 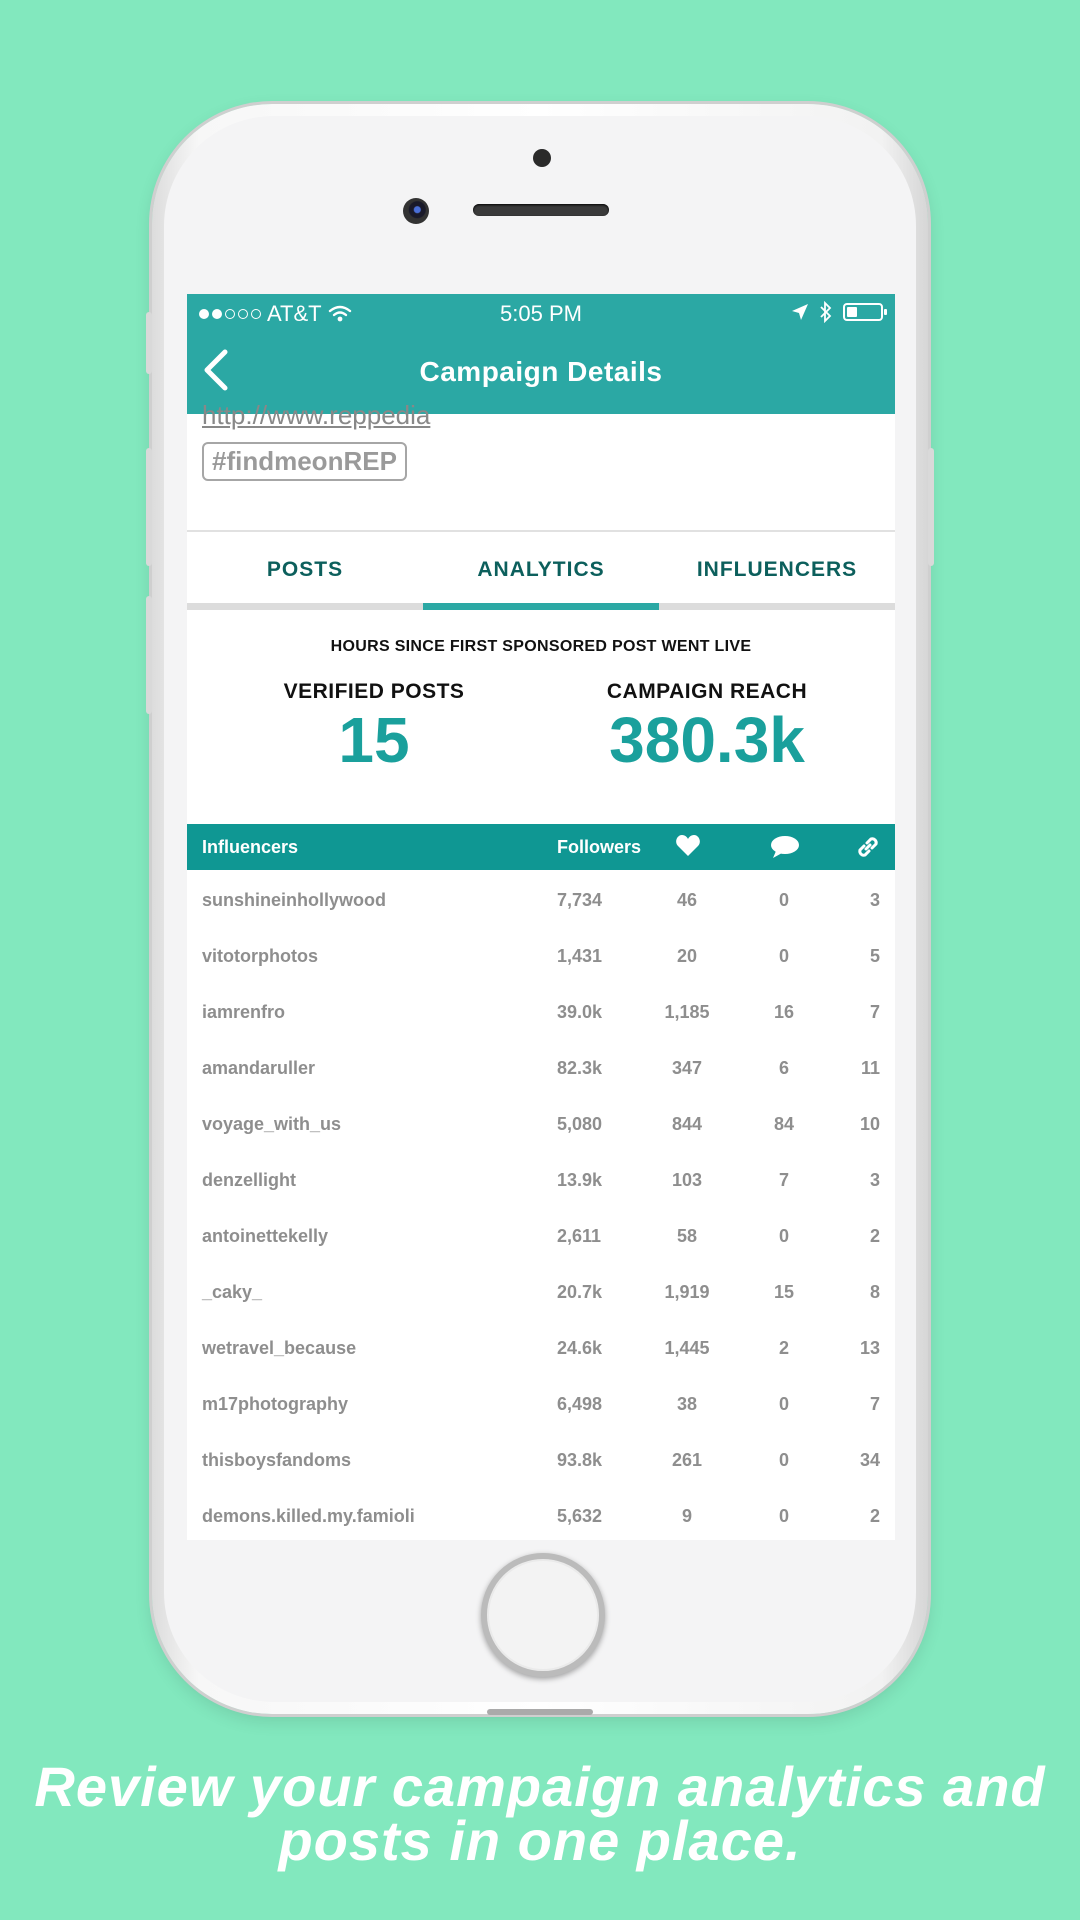 What do you see at coordinates (541, 210) in the screenshot?
I see `earpiece-speaker` at bounding box center [541, 210].